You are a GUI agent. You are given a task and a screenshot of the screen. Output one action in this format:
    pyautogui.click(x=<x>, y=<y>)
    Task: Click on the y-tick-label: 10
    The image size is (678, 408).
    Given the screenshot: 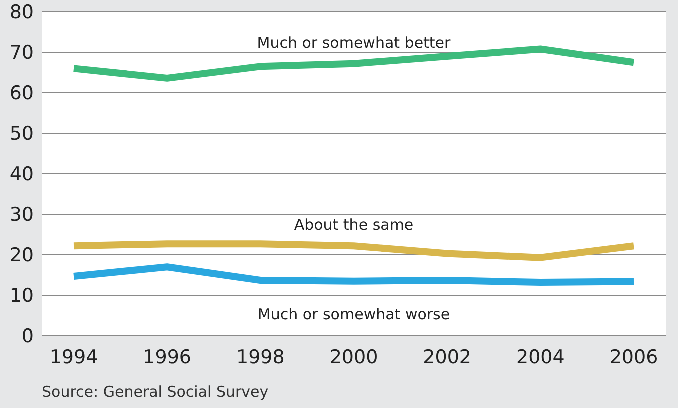 What is the action you would take?
    pyautogui.click(x=22, y=296)
    